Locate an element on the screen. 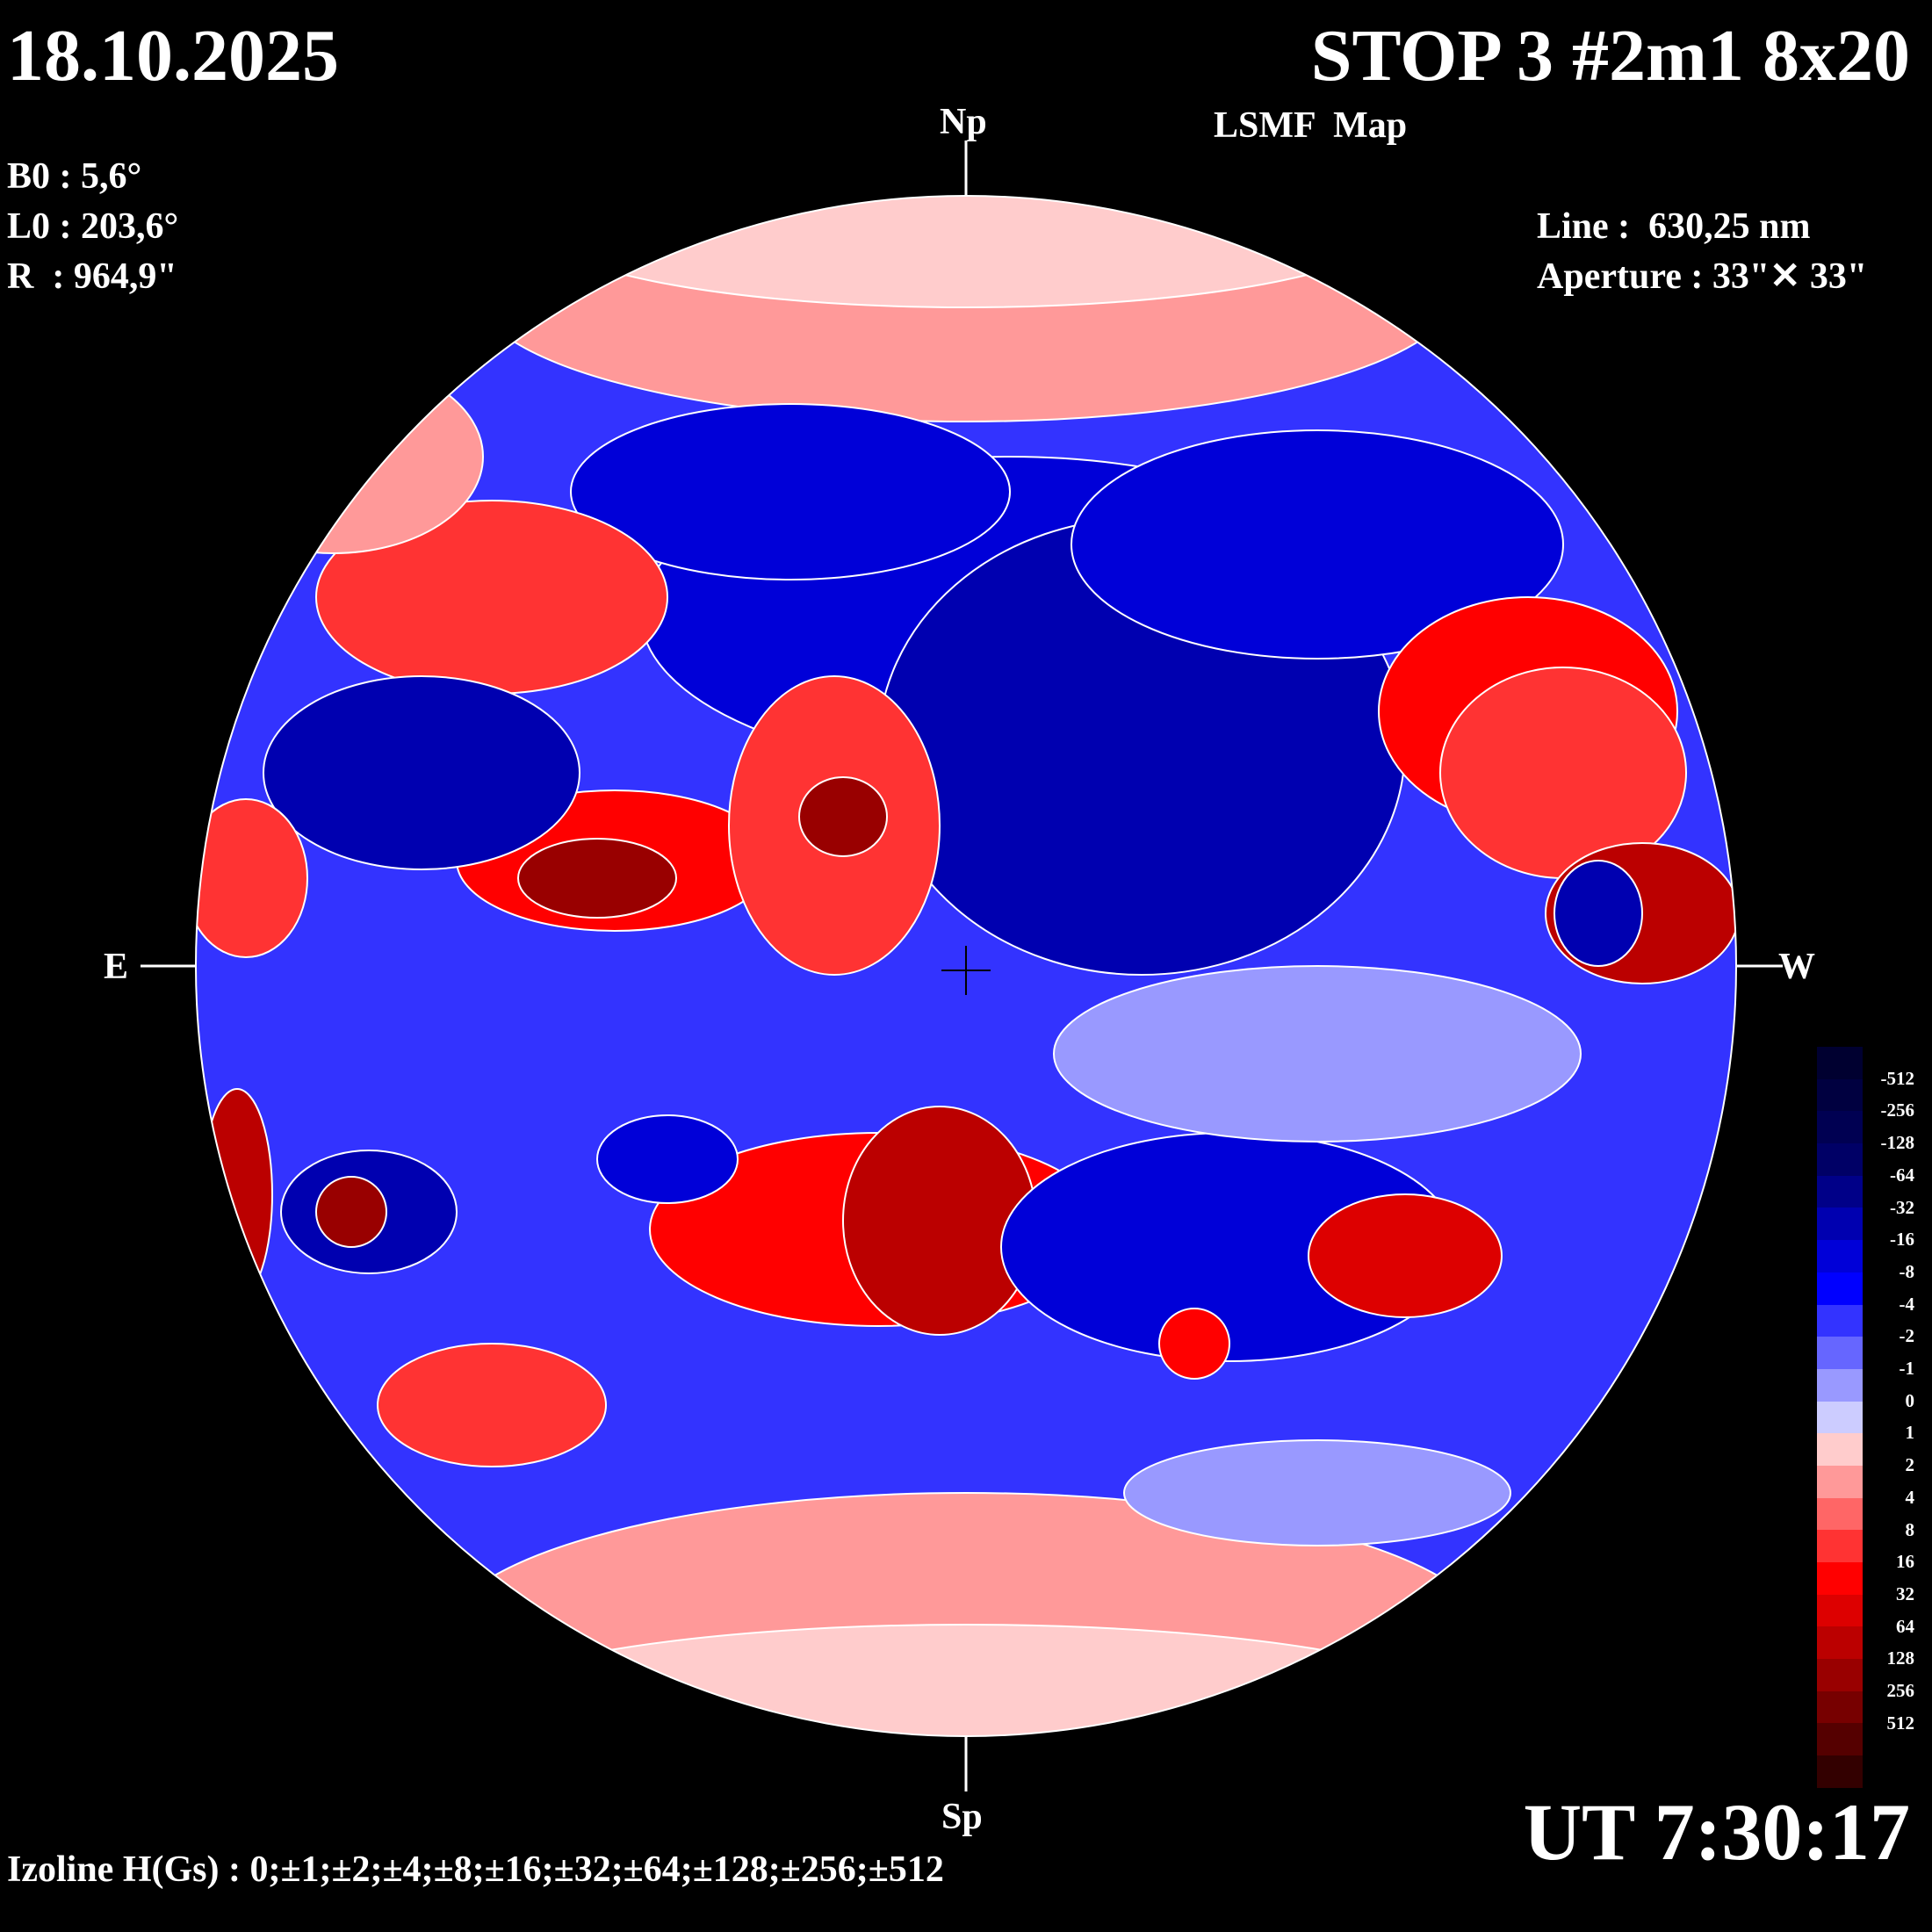 The width and height of the screenshot is (1932, 1932). color-scale-label: -8 is located at coordinates (1907, 1271).